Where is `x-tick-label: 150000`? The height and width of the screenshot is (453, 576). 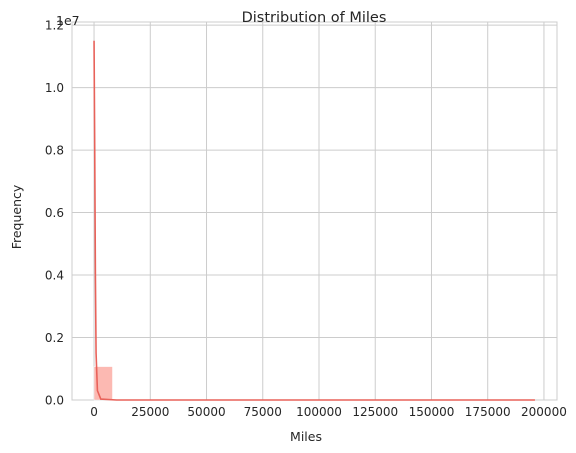 x-tick-label: 150000 is located at coordinates (432, 412).